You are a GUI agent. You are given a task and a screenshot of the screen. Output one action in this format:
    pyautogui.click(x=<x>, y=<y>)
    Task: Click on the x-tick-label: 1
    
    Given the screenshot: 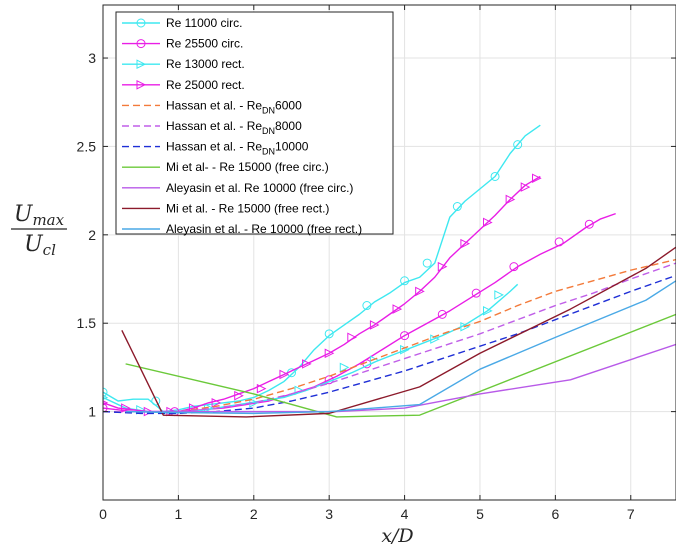 What is the action you would take?
    pyautogui.click(x=178, y=514)
    